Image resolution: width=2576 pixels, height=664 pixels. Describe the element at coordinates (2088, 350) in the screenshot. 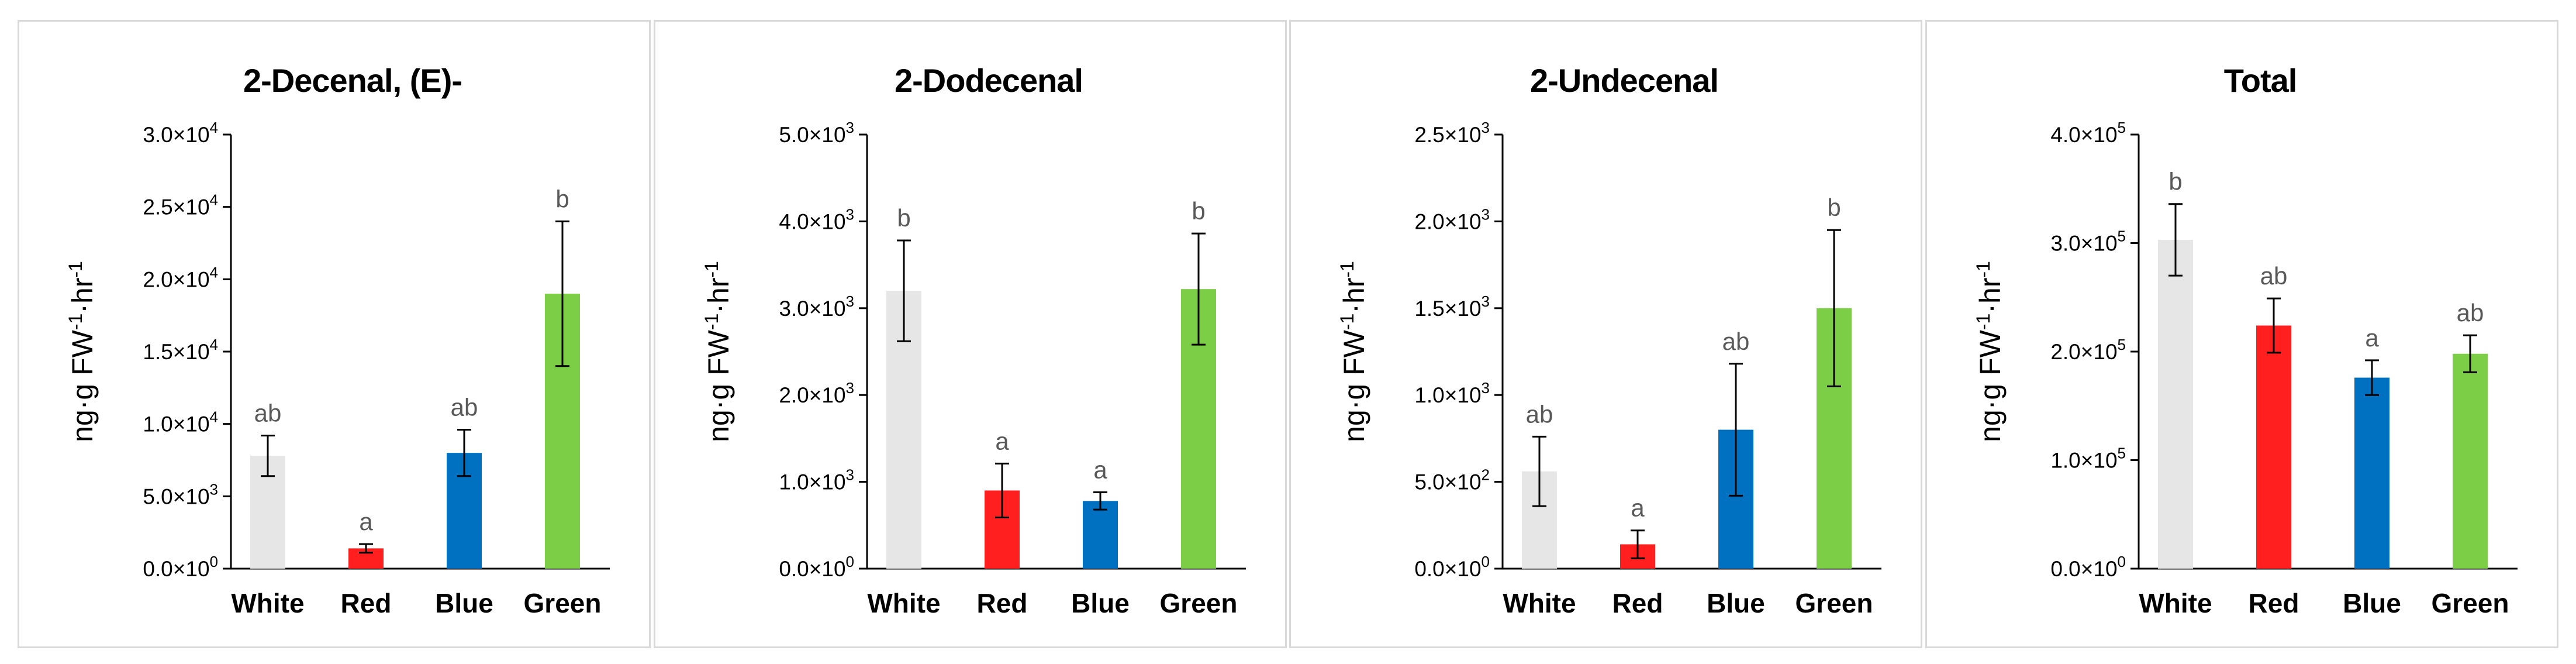

I see `y-tick-label: 2.0×10⁵` at that location.